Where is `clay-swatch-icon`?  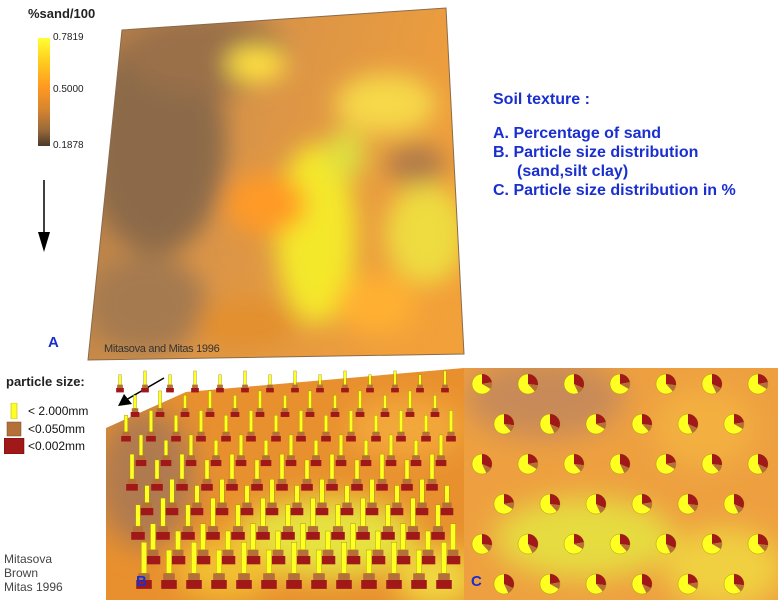 clay-swatch-icon is located at coordinates (14, 446).